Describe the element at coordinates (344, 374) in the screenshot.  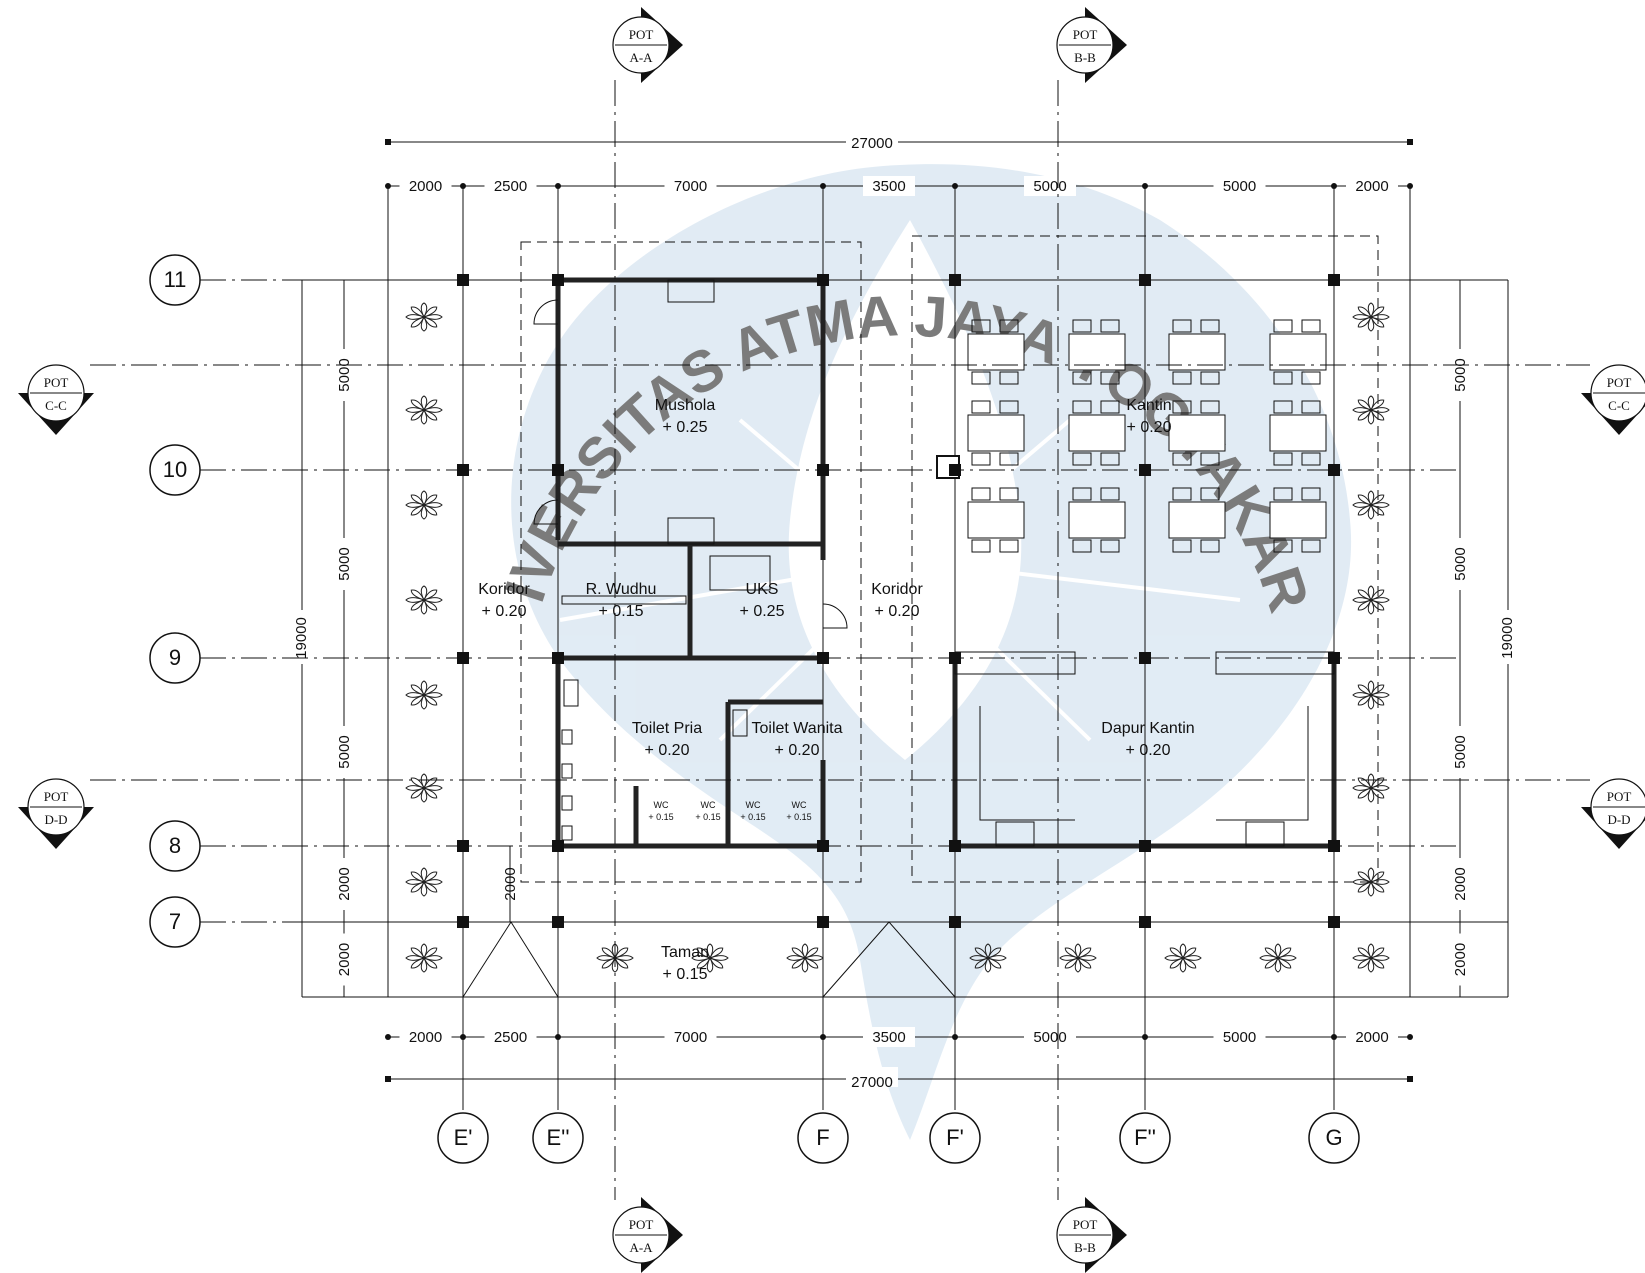
I see `row-span-left-0: 5000` at that location.